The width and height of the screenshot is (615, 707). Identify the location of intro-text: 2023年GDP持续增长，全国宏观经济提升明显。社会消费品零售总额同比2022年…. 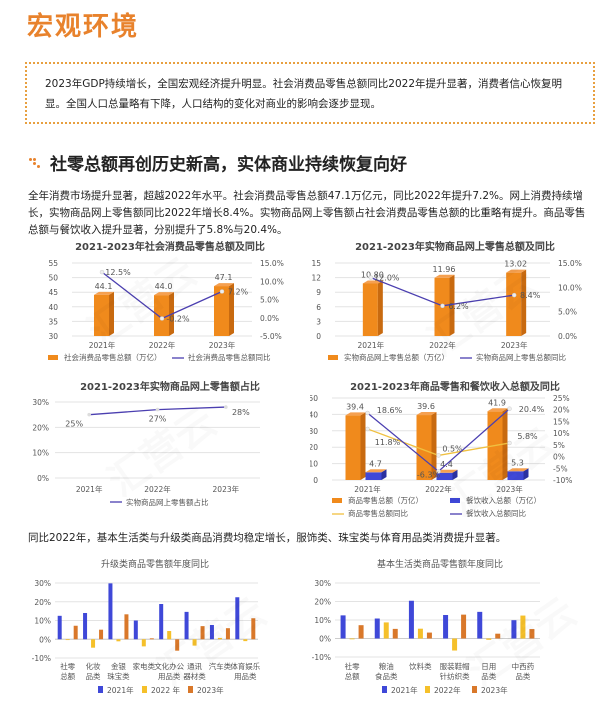
(303, 94).